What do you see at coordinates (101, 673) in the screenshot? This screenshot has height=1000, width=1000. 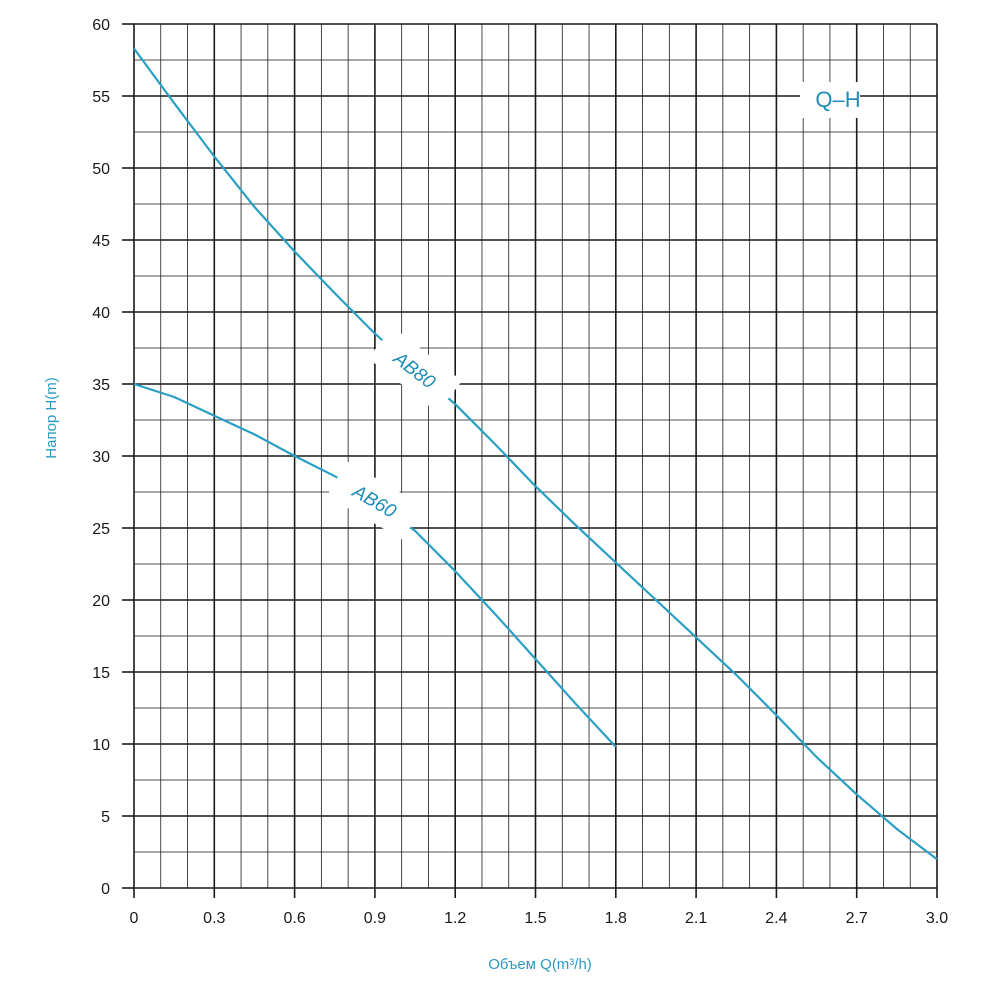 I see `y-tick-label: 15` at bounding box center [101, 673].